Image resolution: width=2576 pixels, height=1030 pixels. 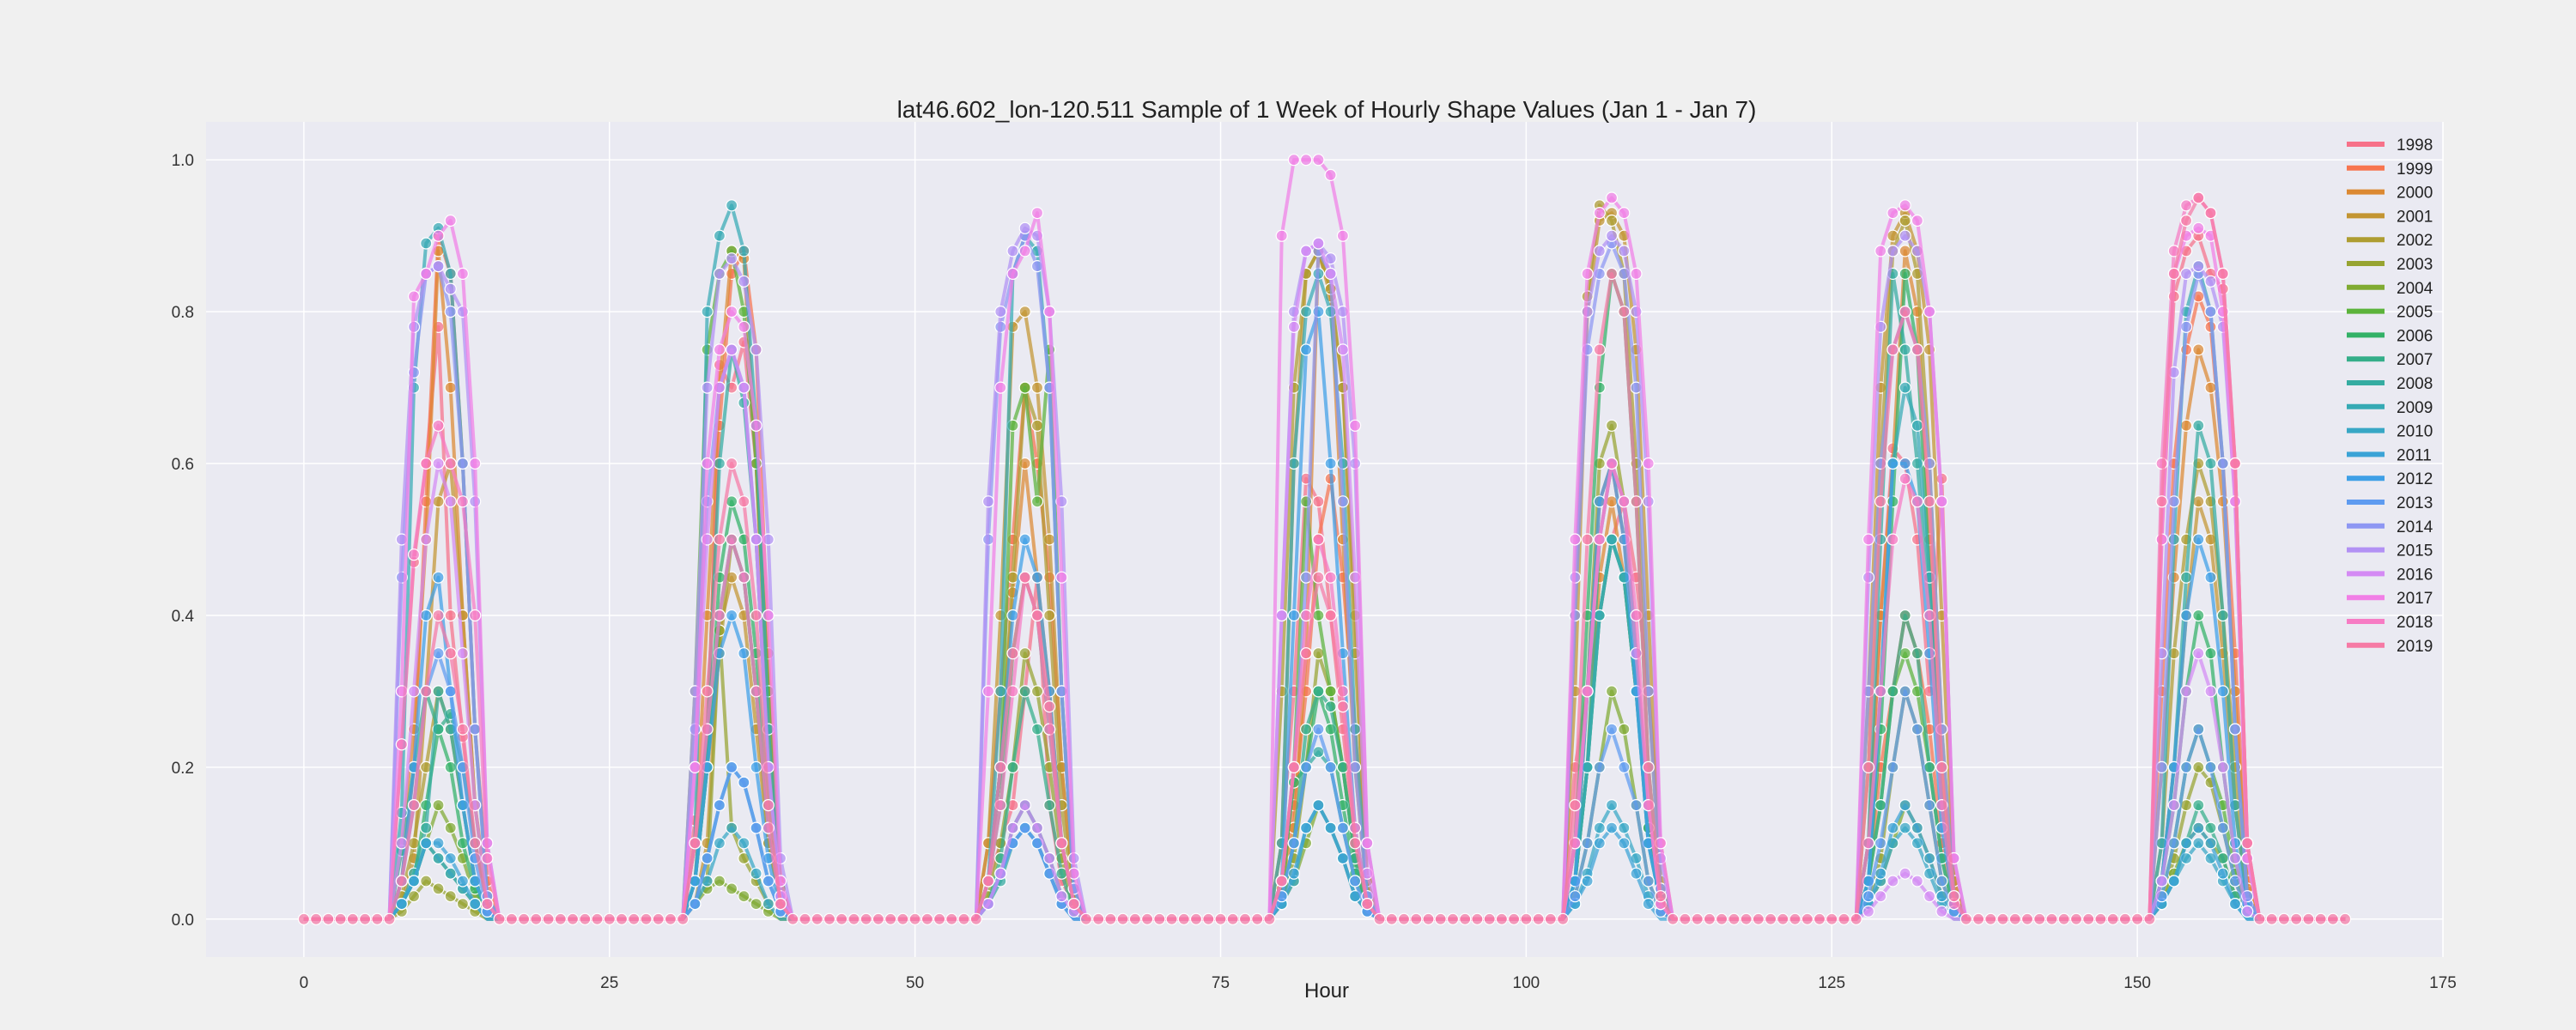 I want to click on legend-entry: 1998, so click(x=2415, y=145).